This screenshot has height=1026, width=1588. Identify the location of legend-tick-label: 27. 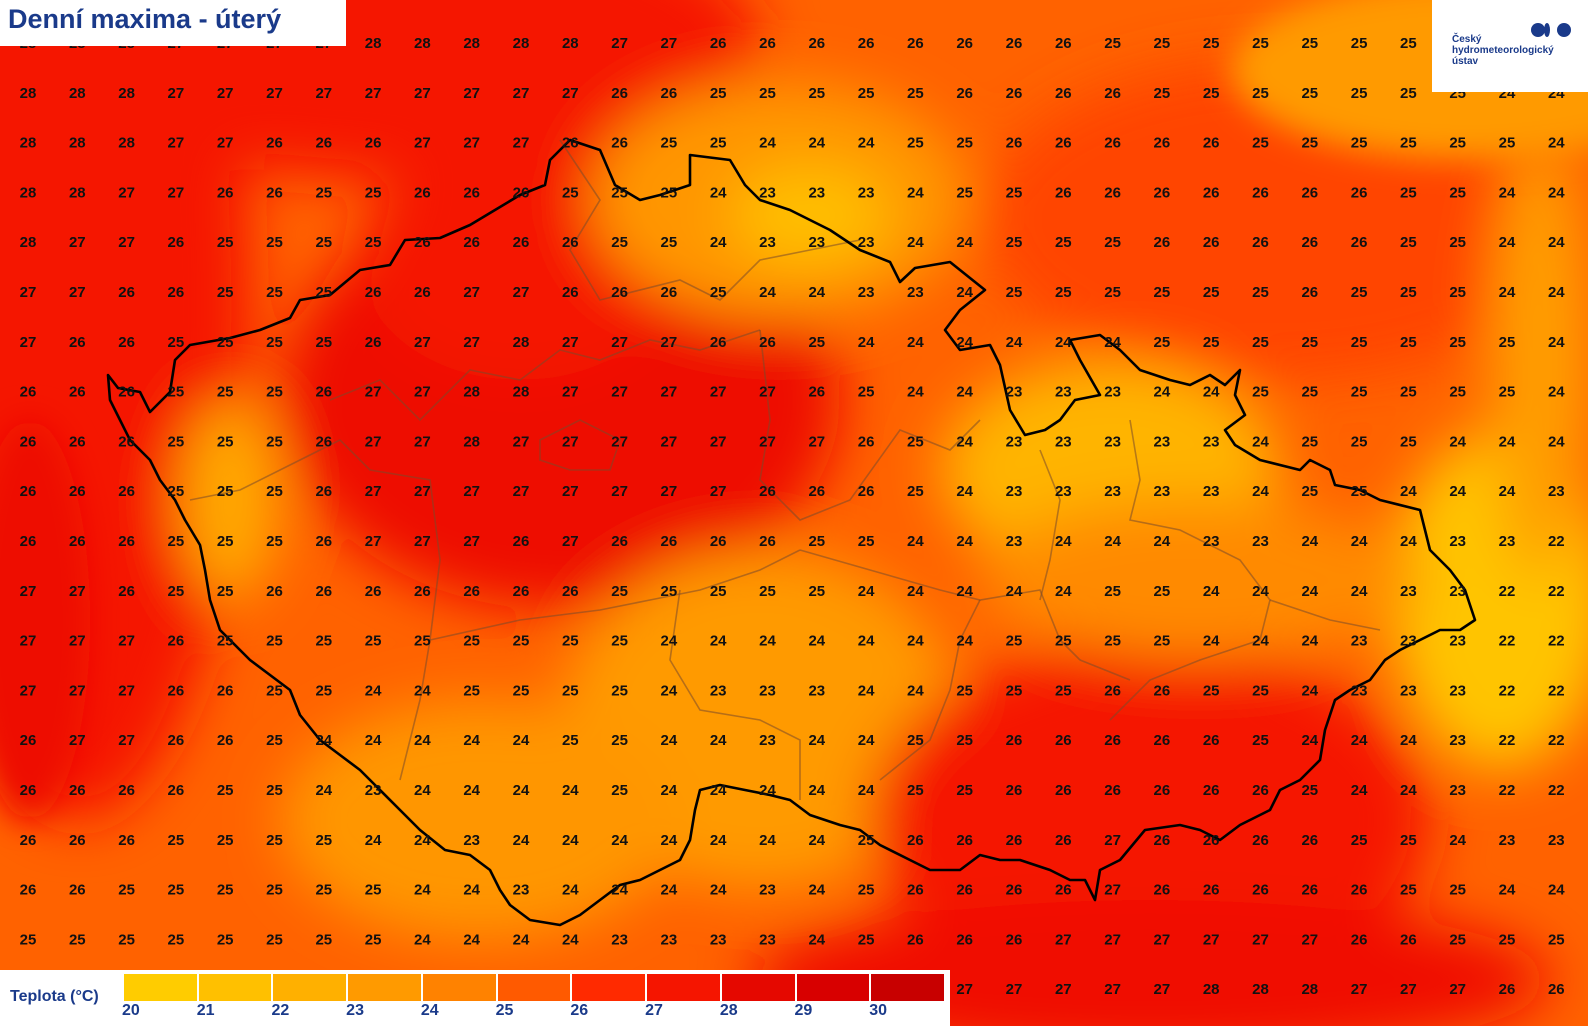
(654, 1010).